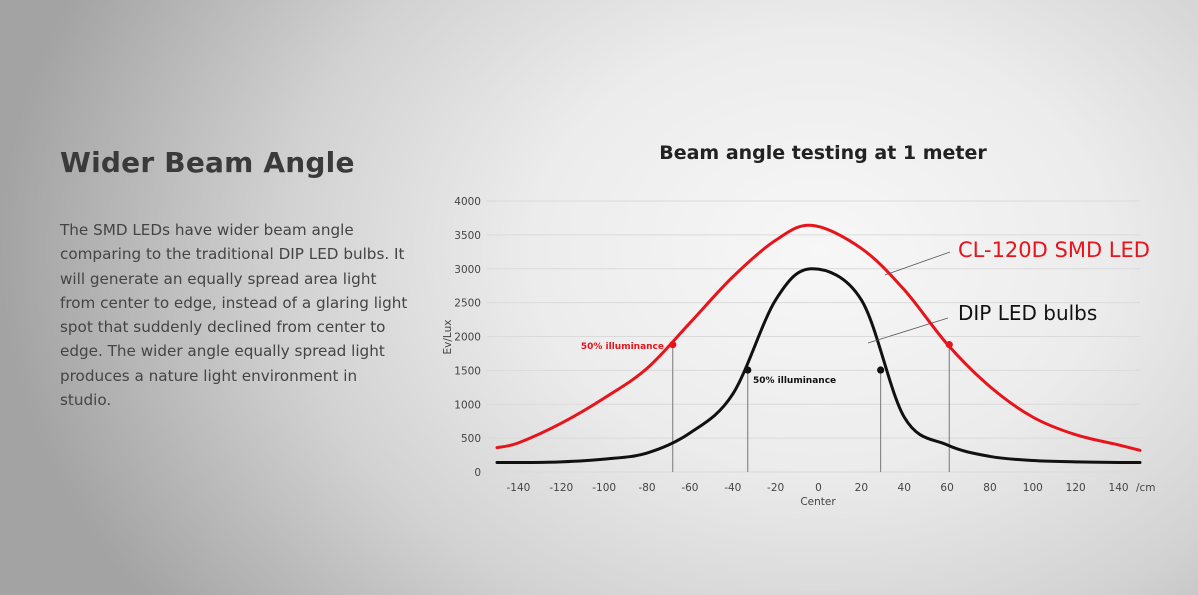 The height and width of the screenshot is (595, 1198). I want to click on legend-dip-led: DIP LED bulbs, so click(1027, 313).